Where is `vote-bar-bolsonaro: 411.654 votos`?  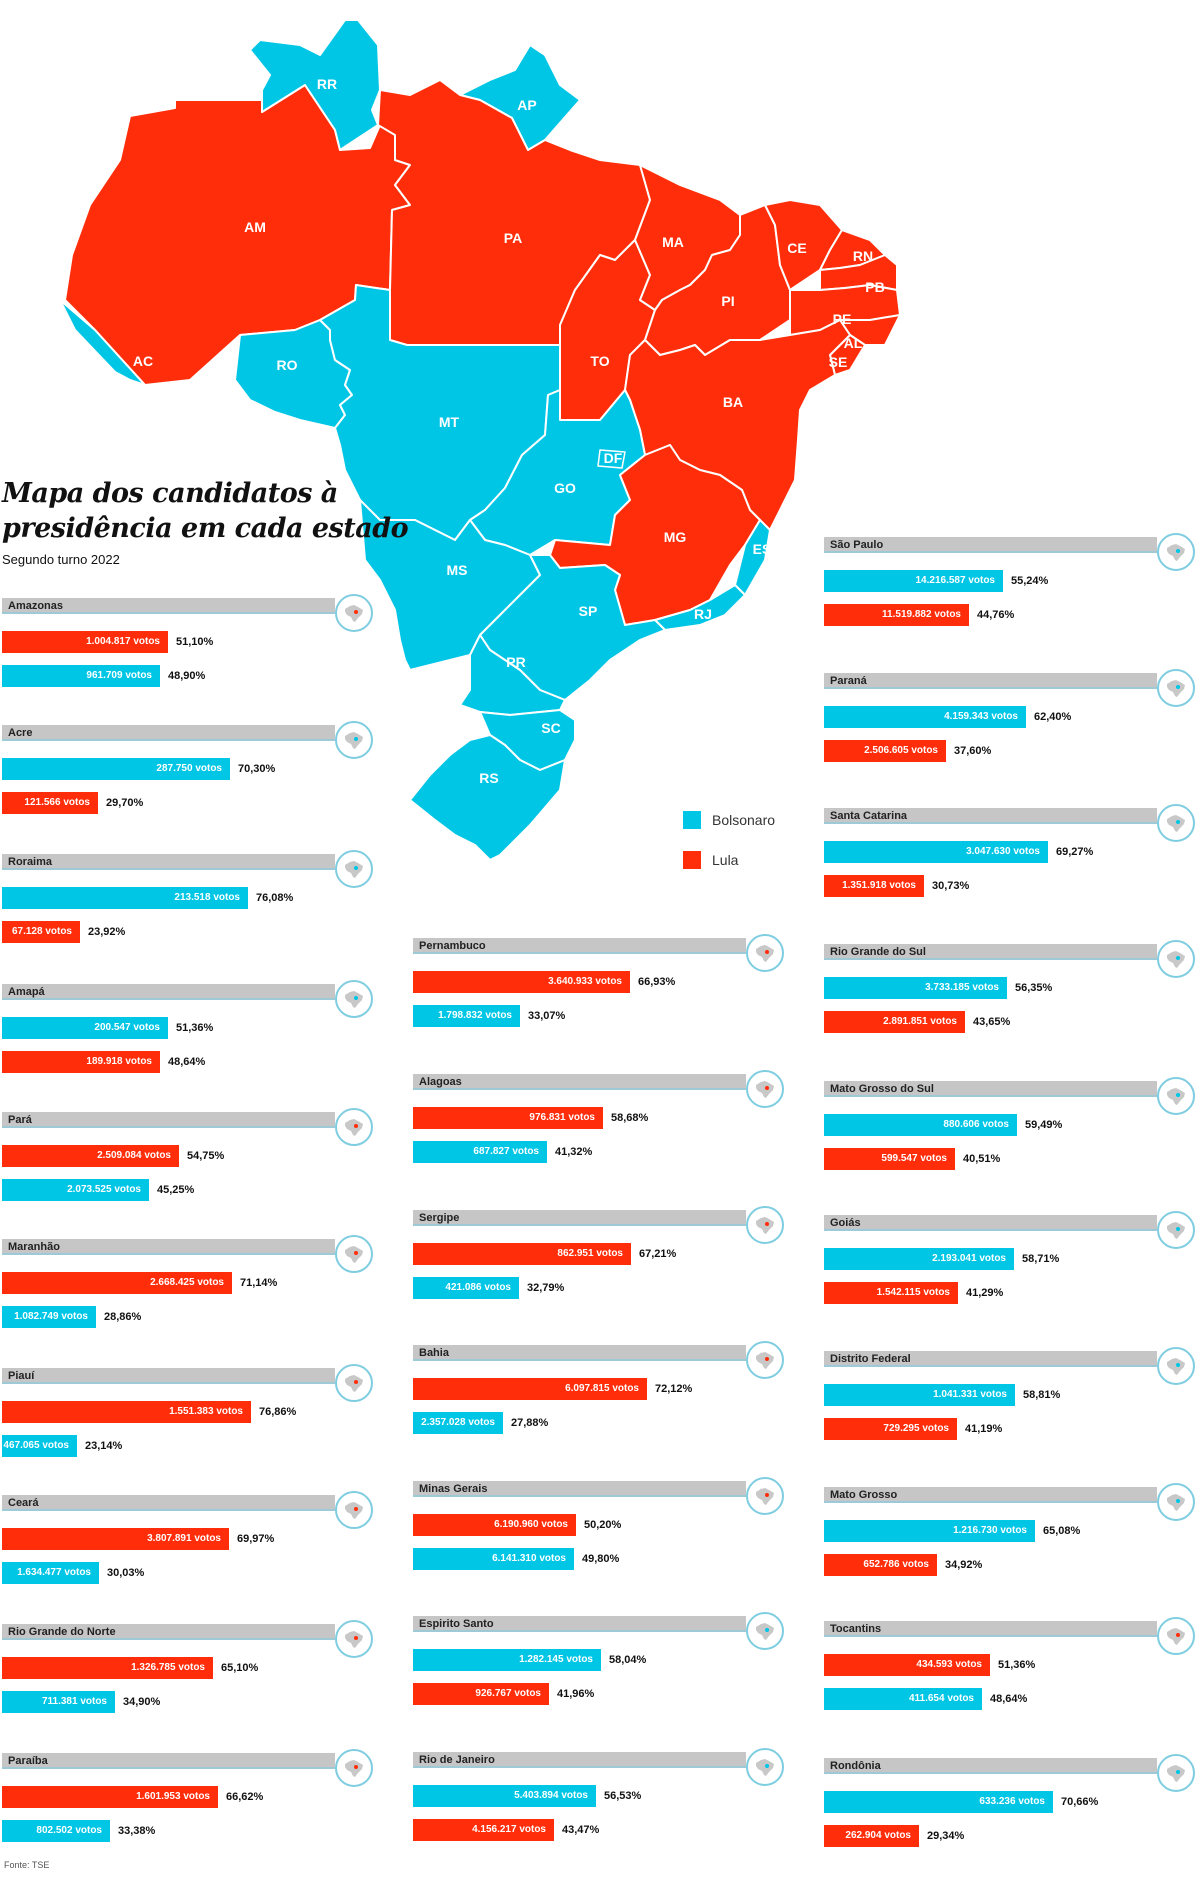
vote-bar-bolsonaro: 411.654 votos is located at coordinates (903, 1699).